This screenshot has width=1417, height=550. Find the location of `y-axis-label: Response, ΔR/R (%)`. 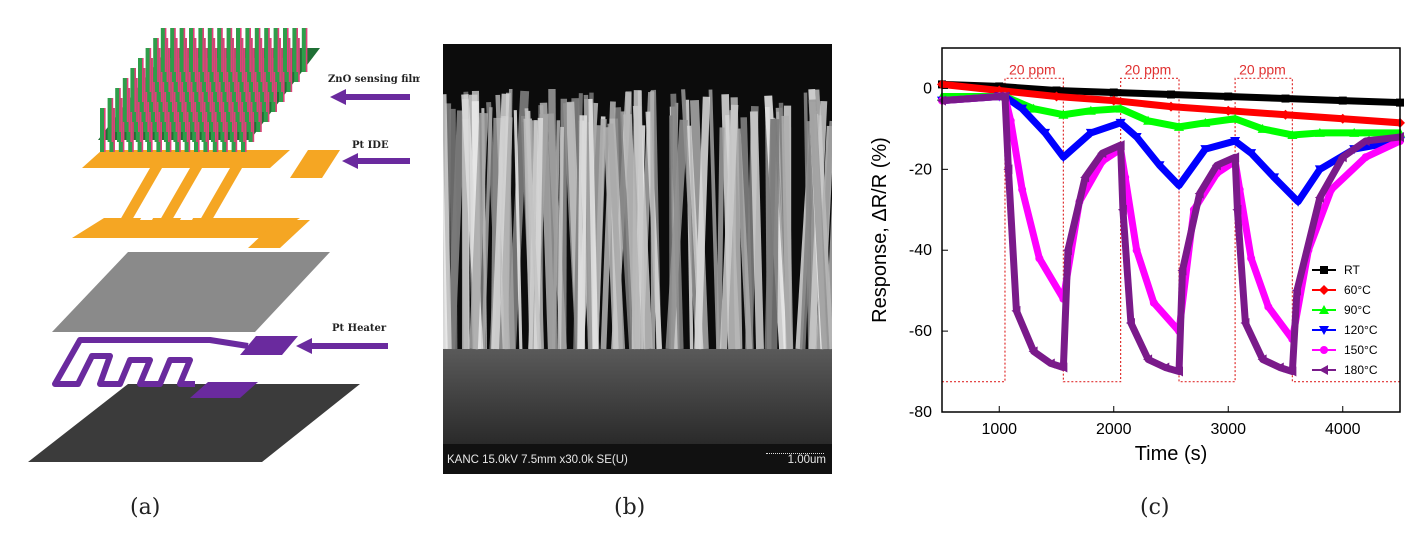

y-axis-label: Response, ΔR/R (%) is located at coordinates (880, 230).